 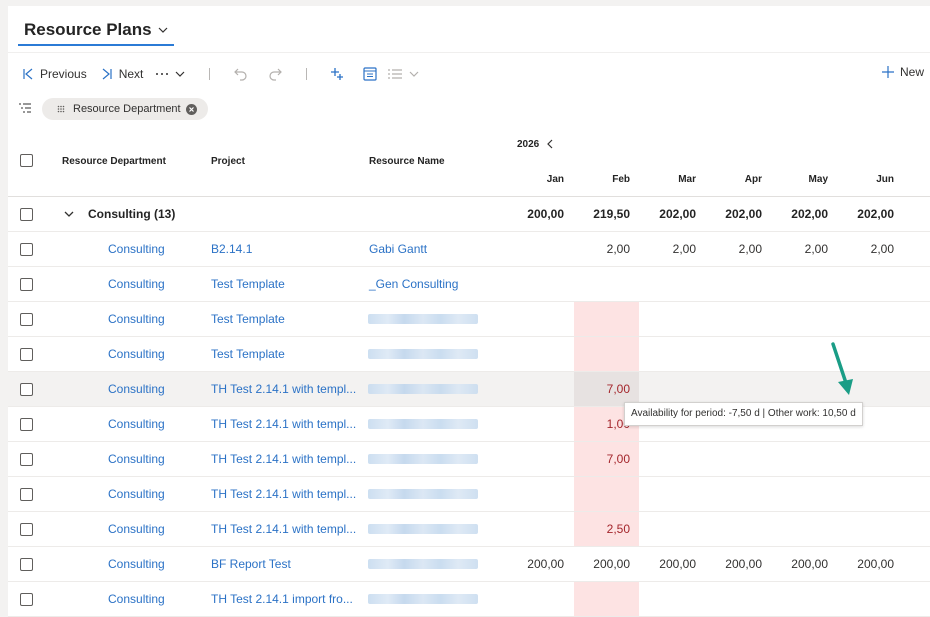 I want to click on select-all-checkbox, so click(x=26, y=160).